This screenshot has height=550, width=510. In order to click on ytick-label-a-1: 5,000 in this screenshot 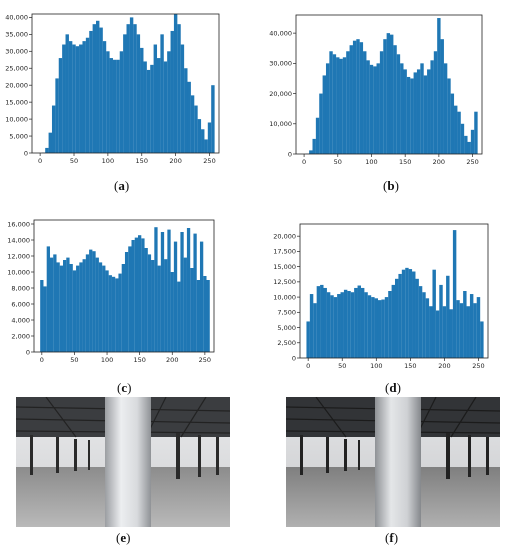, I will do `click(18, 136)`.